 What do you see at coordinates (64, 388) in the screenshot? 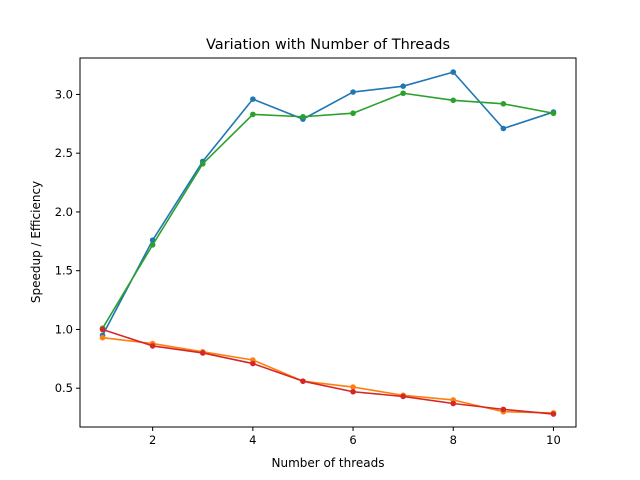
I see `y-tick-label: 0.5` at bounding box center [64, 388].